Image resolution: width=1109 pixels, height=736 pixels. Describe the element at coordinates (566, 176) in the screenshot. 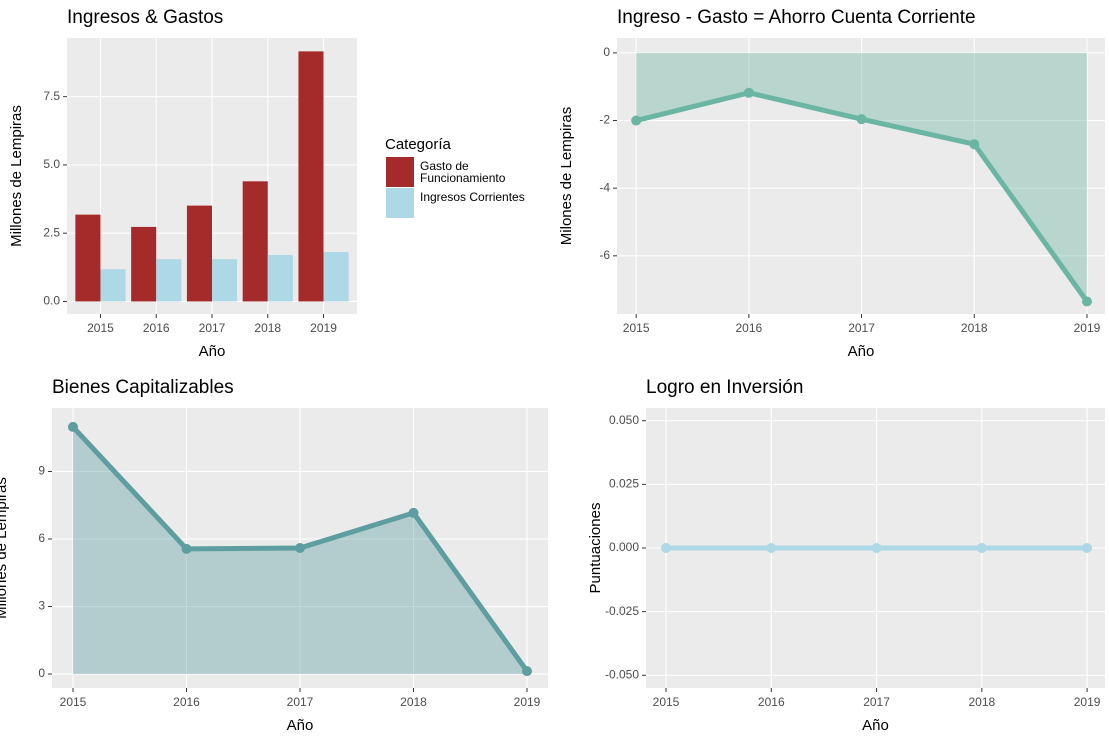

I see `y-axis-title: Milones de Lempiras` at that location.